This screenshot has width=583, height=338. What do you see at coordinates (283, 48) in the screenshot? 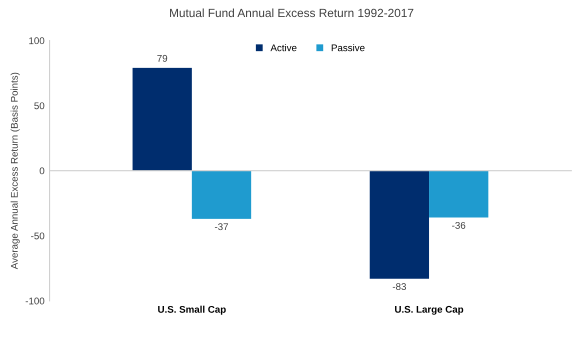
I see `legend-label: Active` at bounding box center [283, 48].